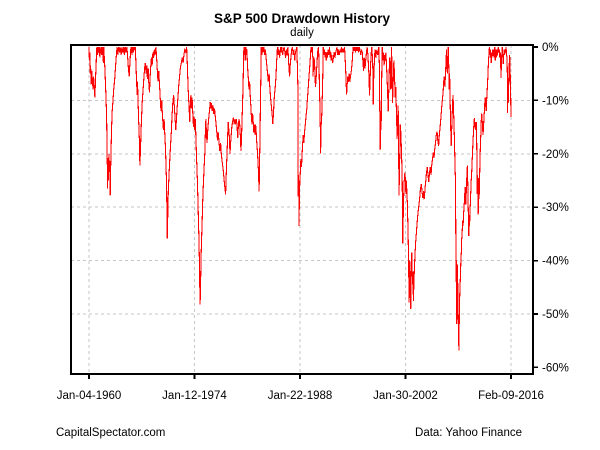 The height and width of the screenshot is (450, 600). I want to click on y-tick-label: -30%, so click(555, 208).